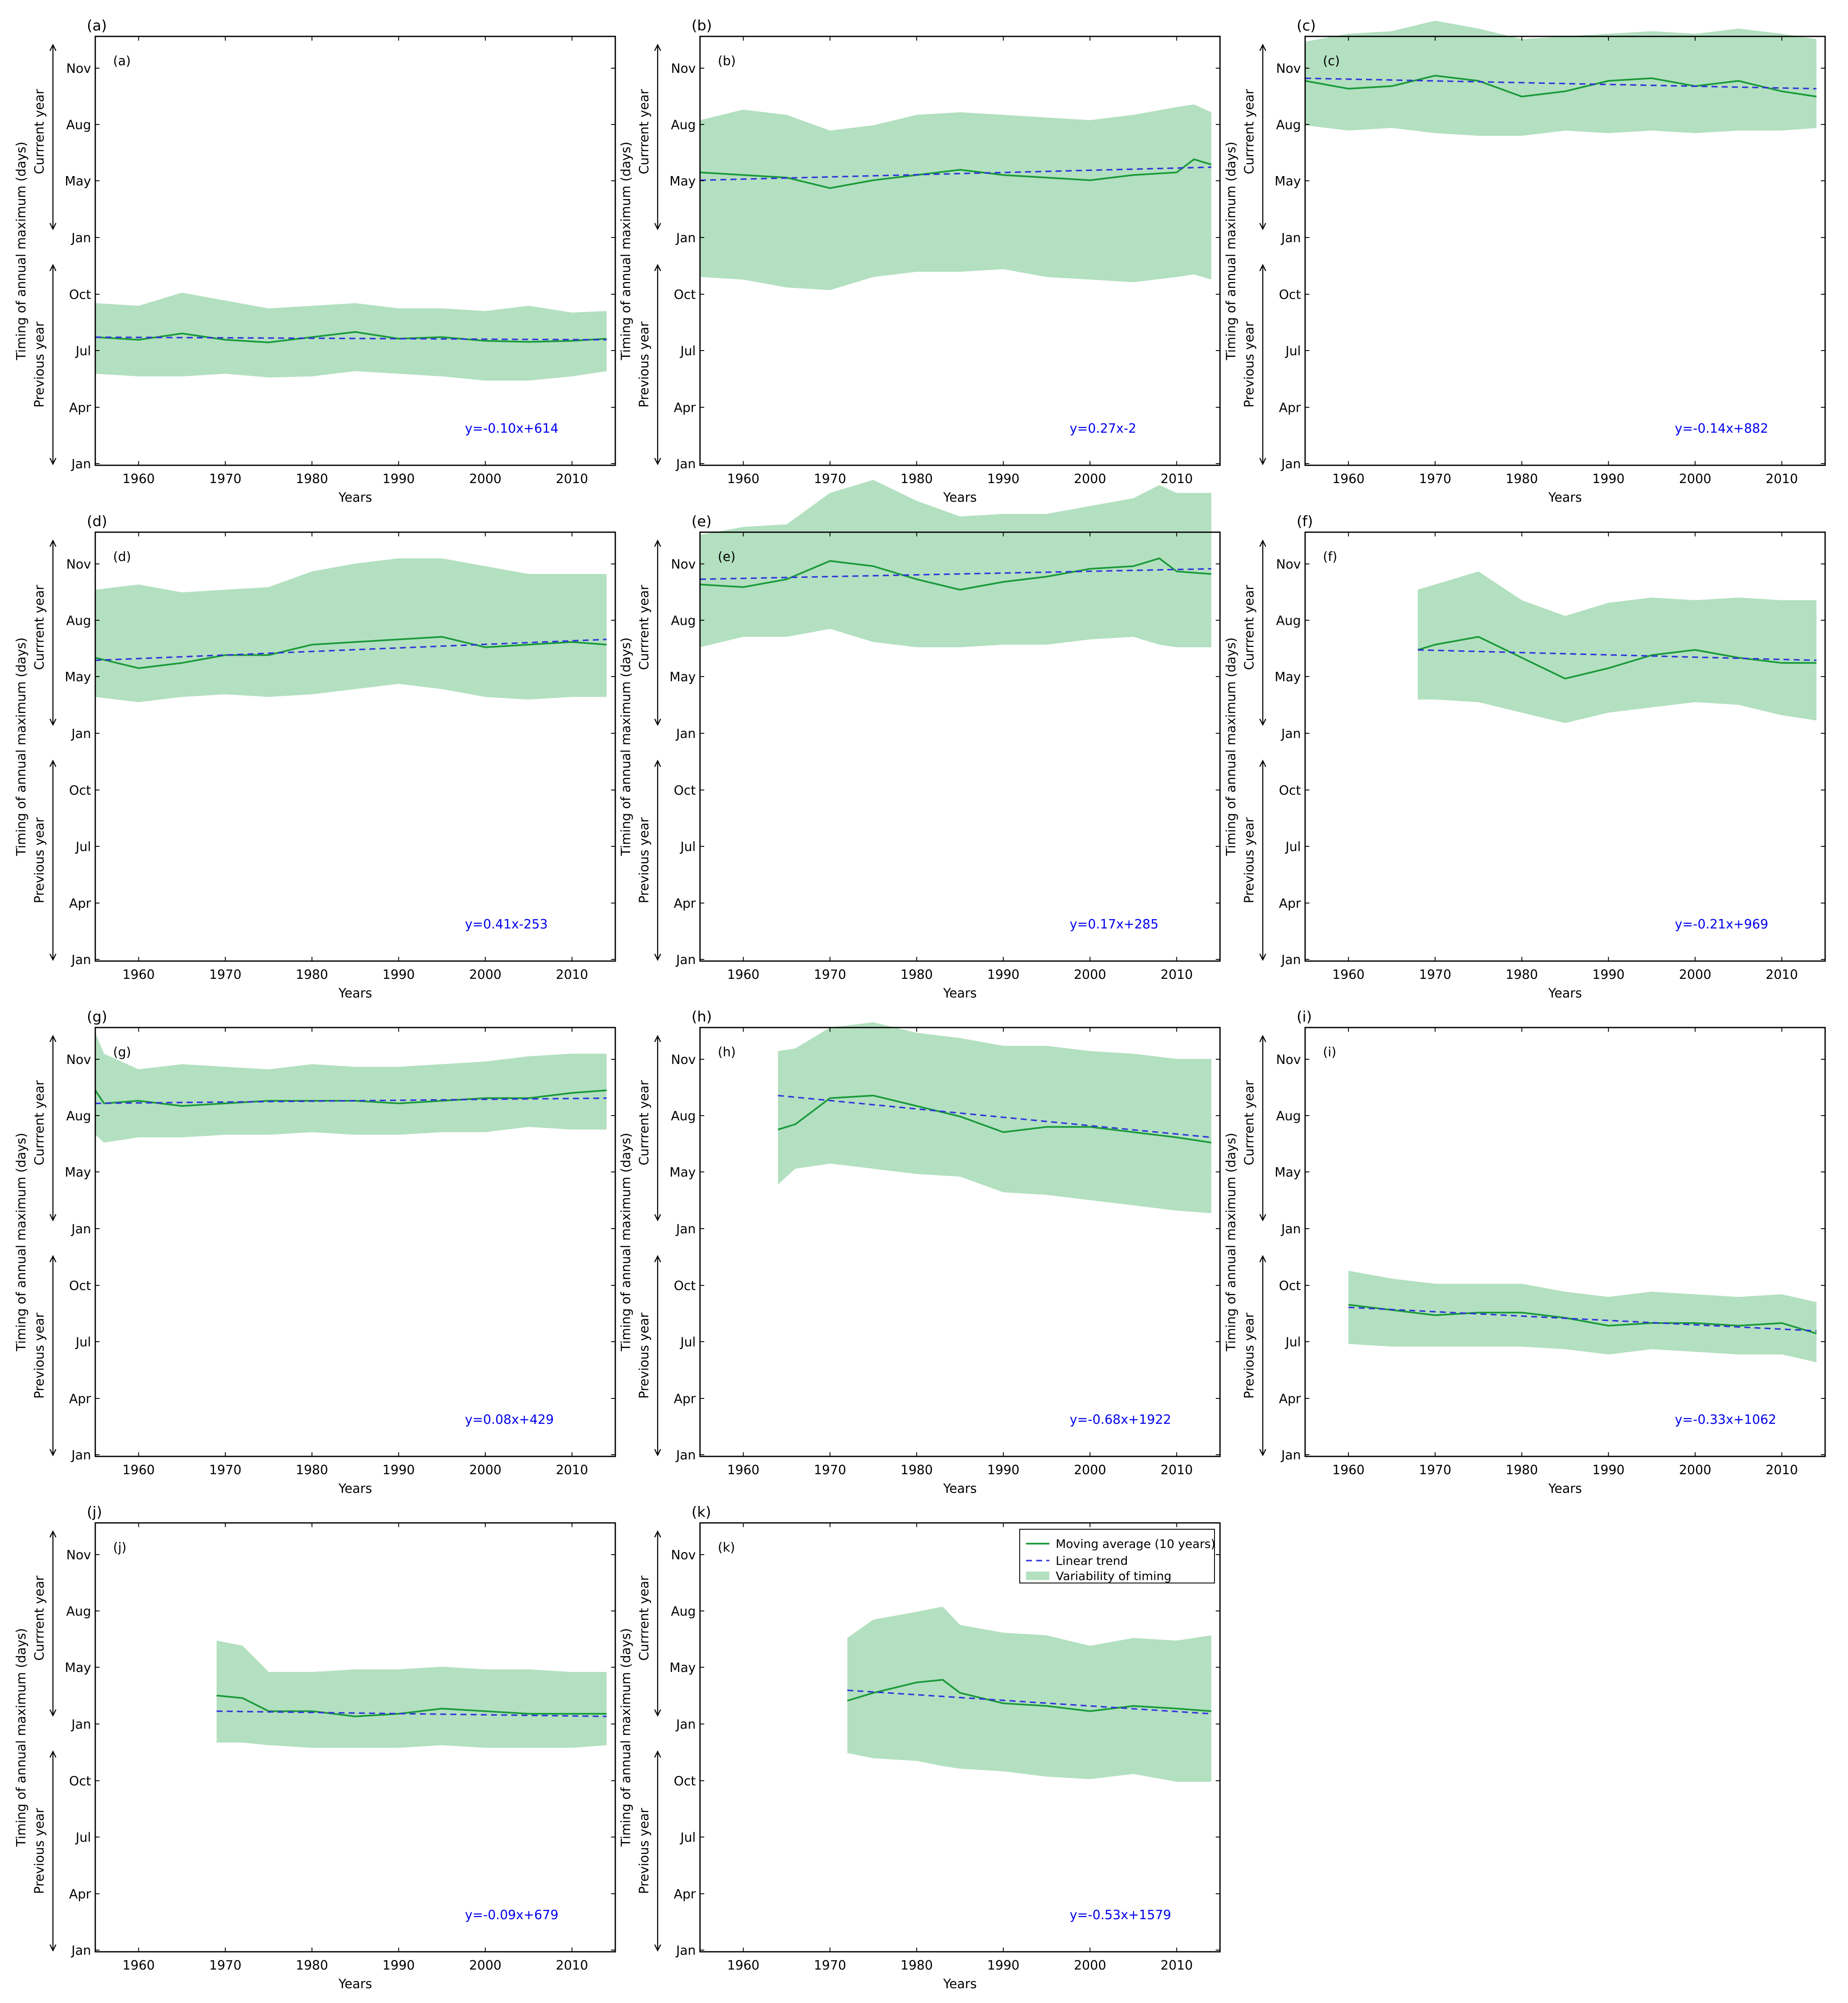 The width and height of the screenshot is (1848, 2003). What do you see at coordinates (1725, 1420) in the screenshot?
I see `trend-equation: y=-0.33x+1062` at bounding box center [1725, 1420].